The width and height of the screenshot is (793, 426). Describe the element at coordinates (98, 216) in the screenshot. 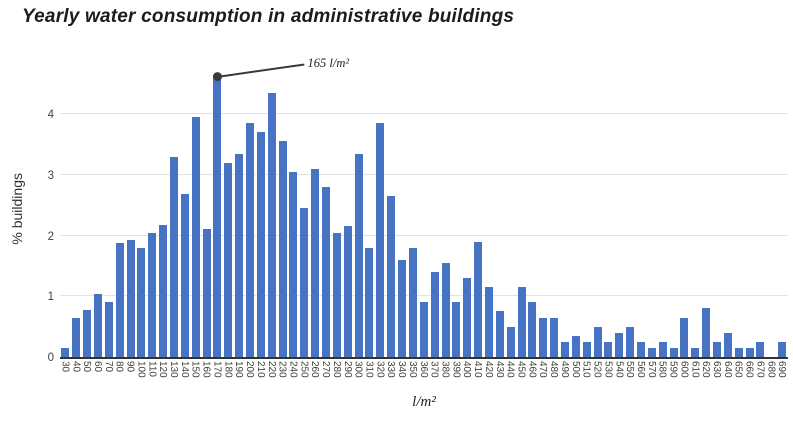

I see `bar-column: 60` at that location.